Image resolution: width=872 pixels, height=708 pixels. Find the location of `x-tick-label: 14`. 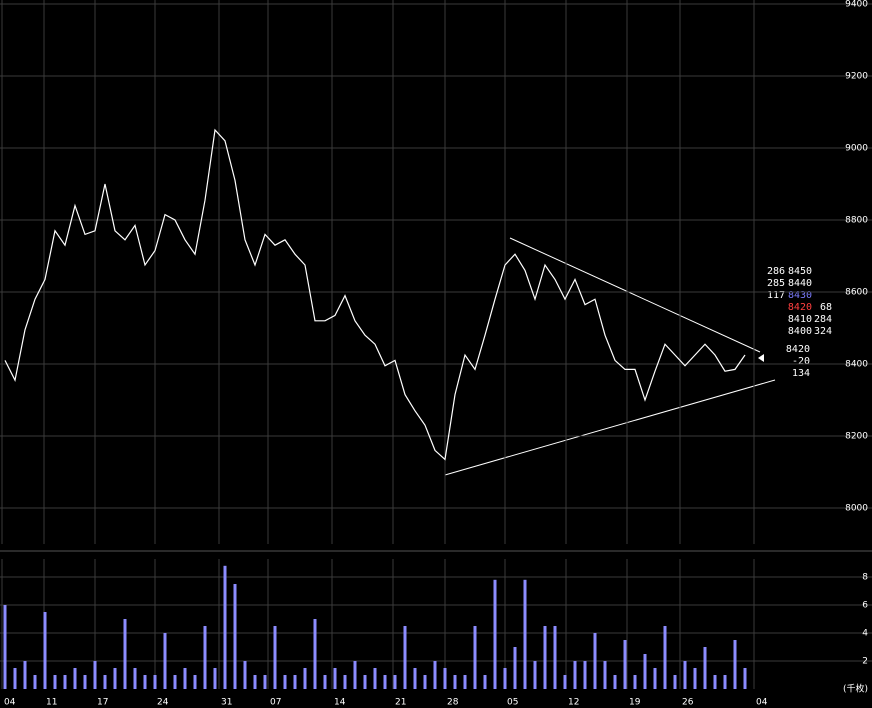

x-tick-label: 14 is located at coordinates (340, 703).